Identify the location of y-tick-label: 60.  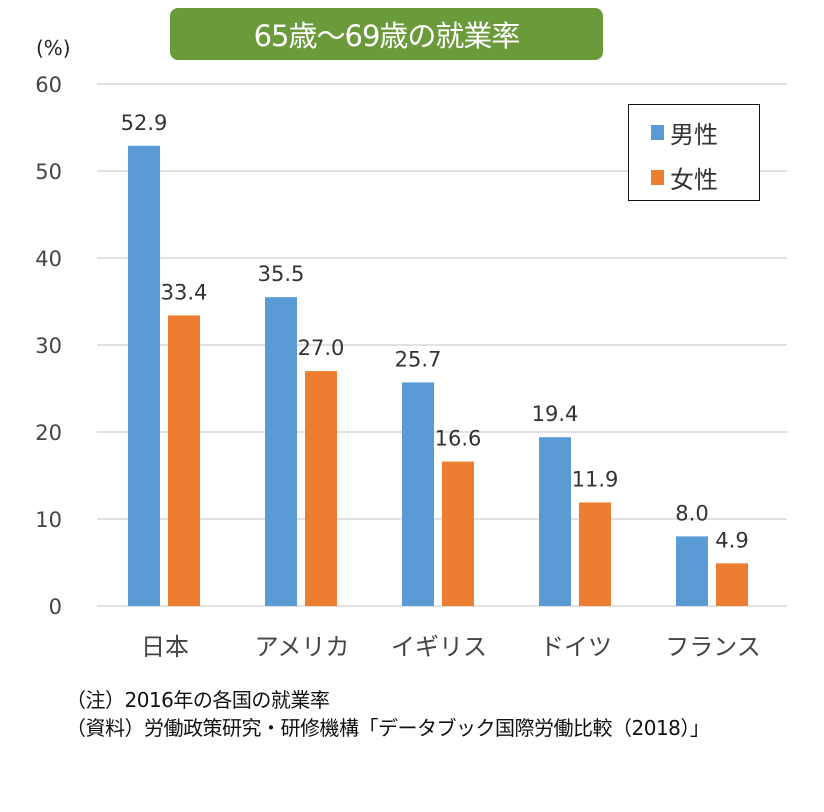
(48, 85).